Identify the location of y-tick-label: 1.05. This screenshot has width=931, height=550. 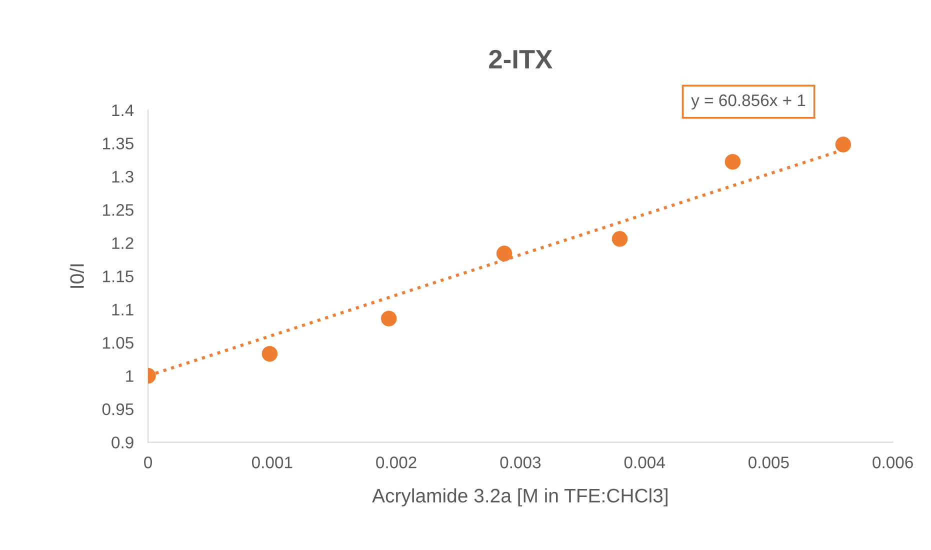
(118, 342).